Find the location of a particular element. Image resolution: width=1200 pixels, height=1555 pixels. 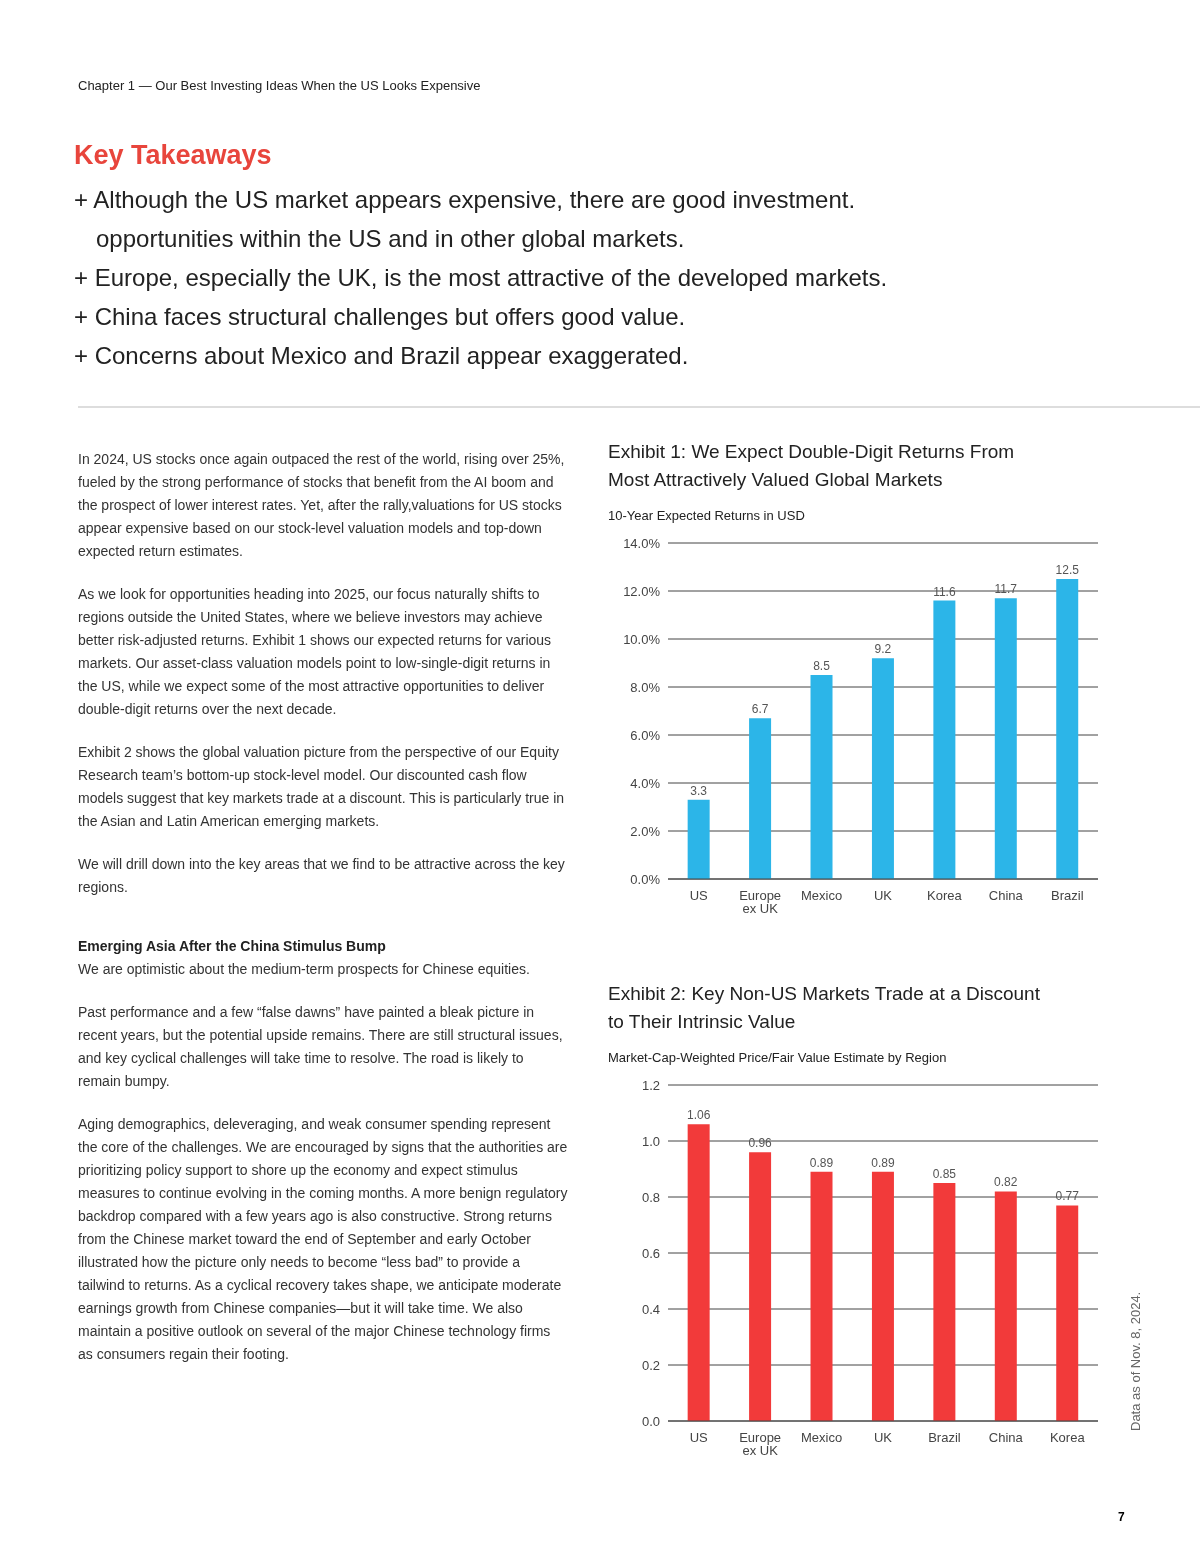

text: 7 is located at coordinates (1121, 1517).